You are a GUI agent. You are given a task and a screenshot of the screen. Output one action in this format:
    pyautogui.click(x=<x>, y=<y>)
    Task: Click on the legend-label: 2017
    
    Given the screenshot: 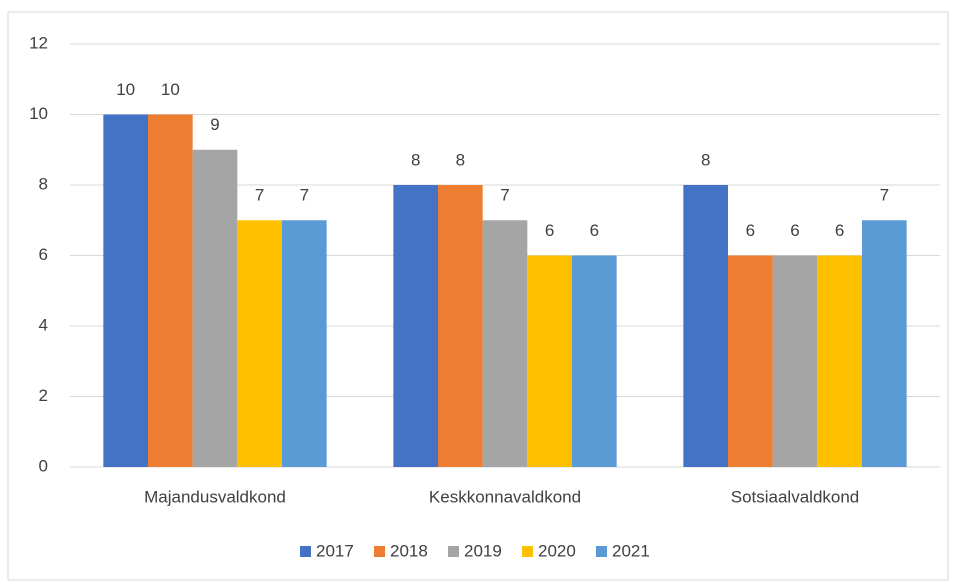 What is the action you would take?
    pyautogui.click(x=335, y=550)
    